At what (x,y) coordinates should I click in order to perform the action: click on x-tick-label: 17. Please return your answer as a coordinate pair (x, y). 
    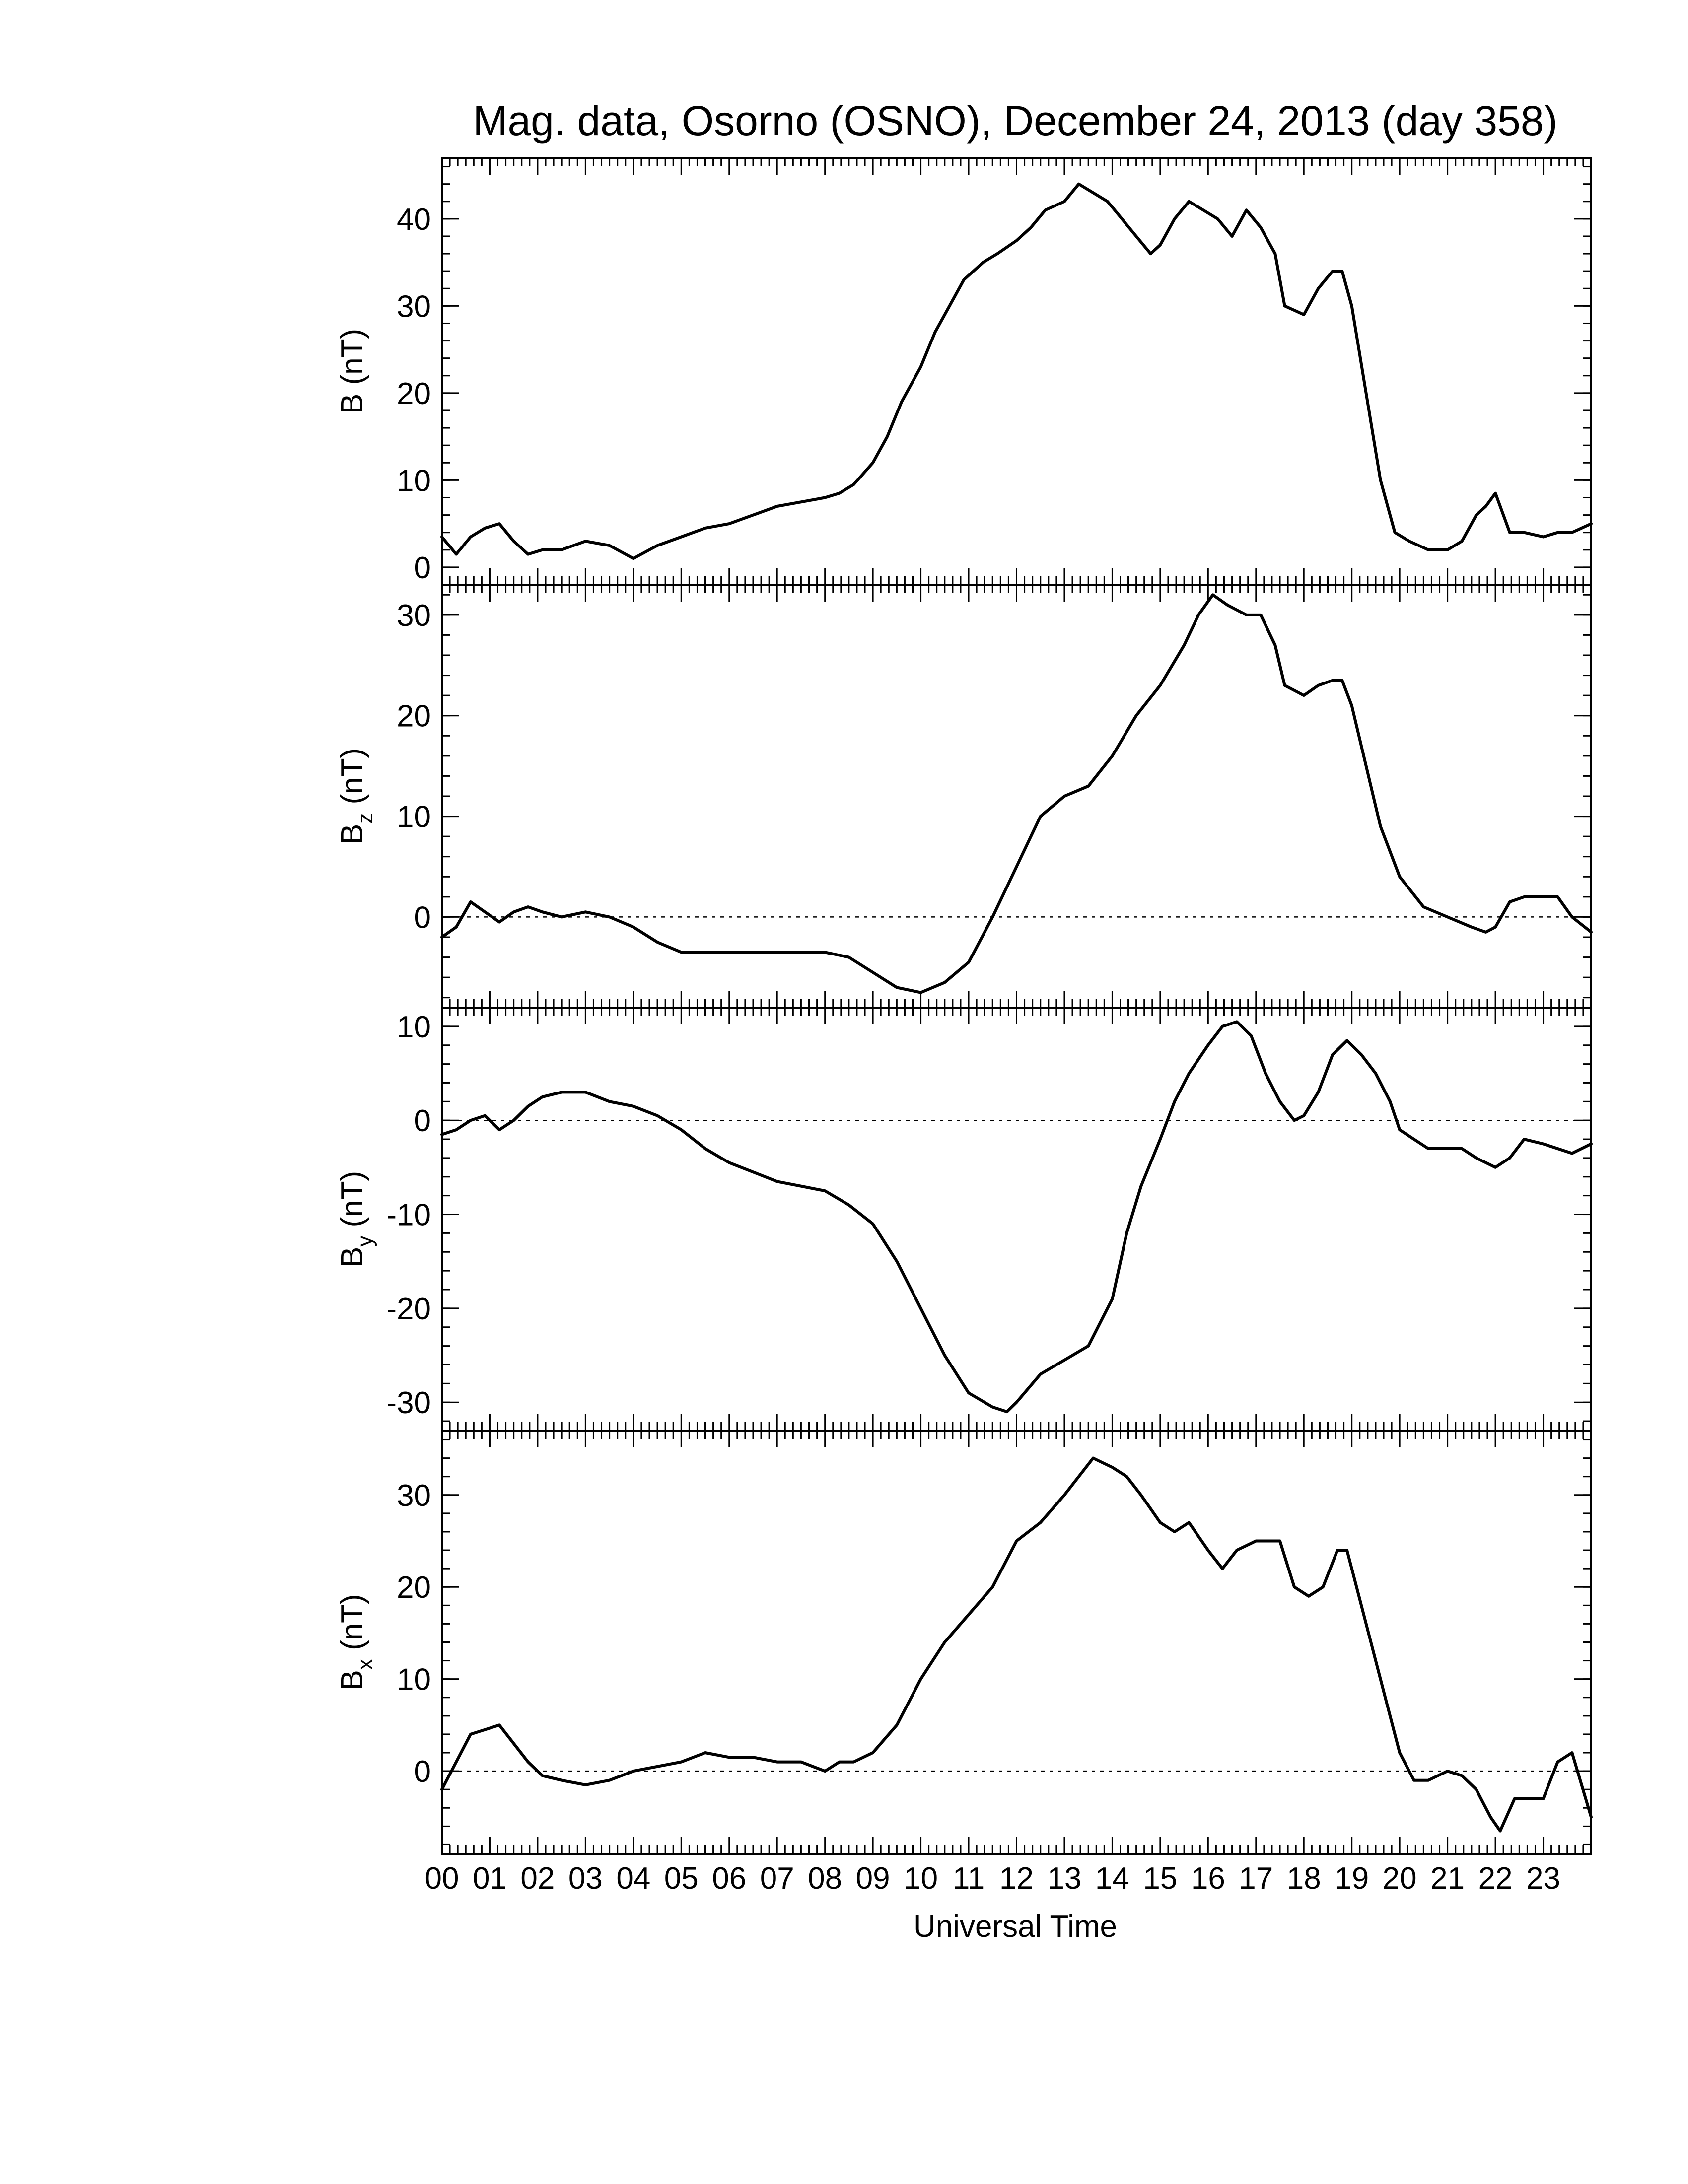
    Looking at the image, I should click on (1256, 1878).